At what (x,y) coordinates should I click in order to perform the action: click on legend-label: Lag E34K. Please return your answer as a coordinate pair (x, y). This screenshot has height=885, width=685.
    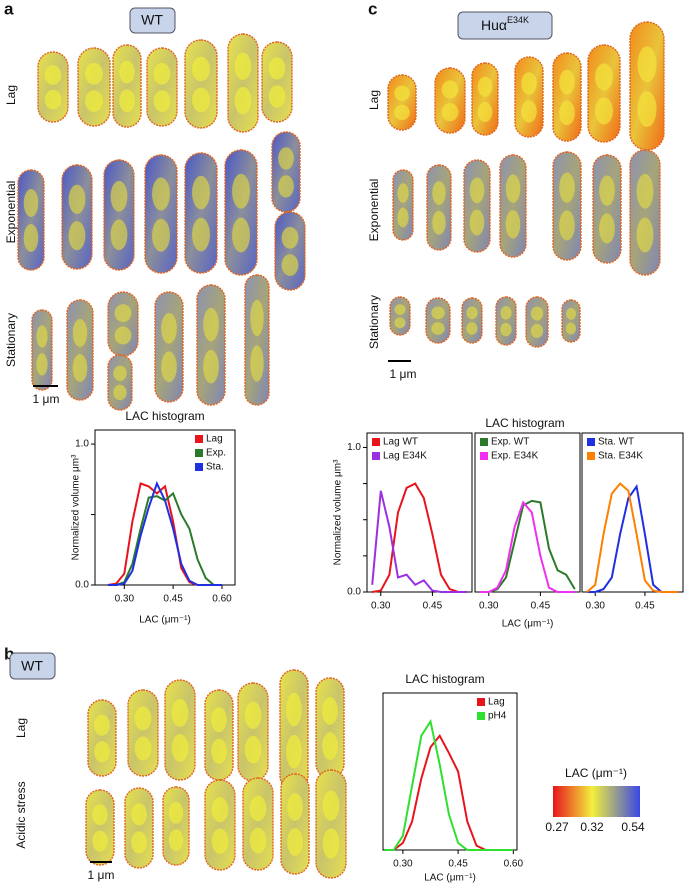
    Looking at the image, I should click on (405, 456).